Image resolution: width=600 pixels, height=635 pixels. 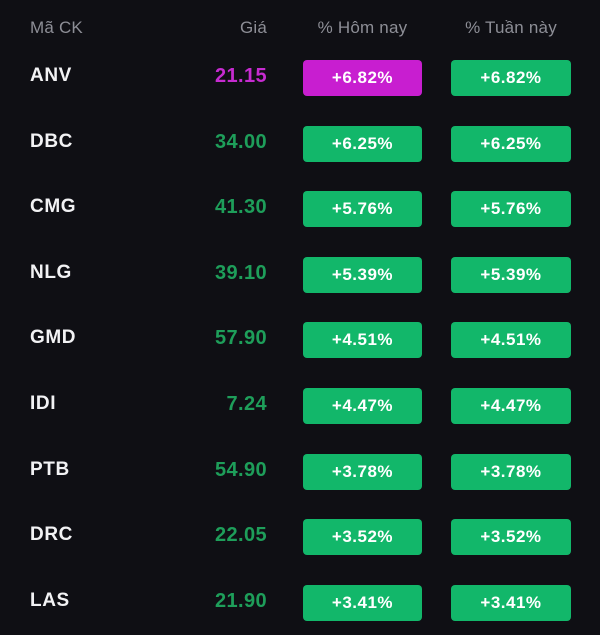 What do you see at coordinates (511, 405) in the screenshot?
I see `change-week-badge: +4.47%` at bounding box center [511, 405].